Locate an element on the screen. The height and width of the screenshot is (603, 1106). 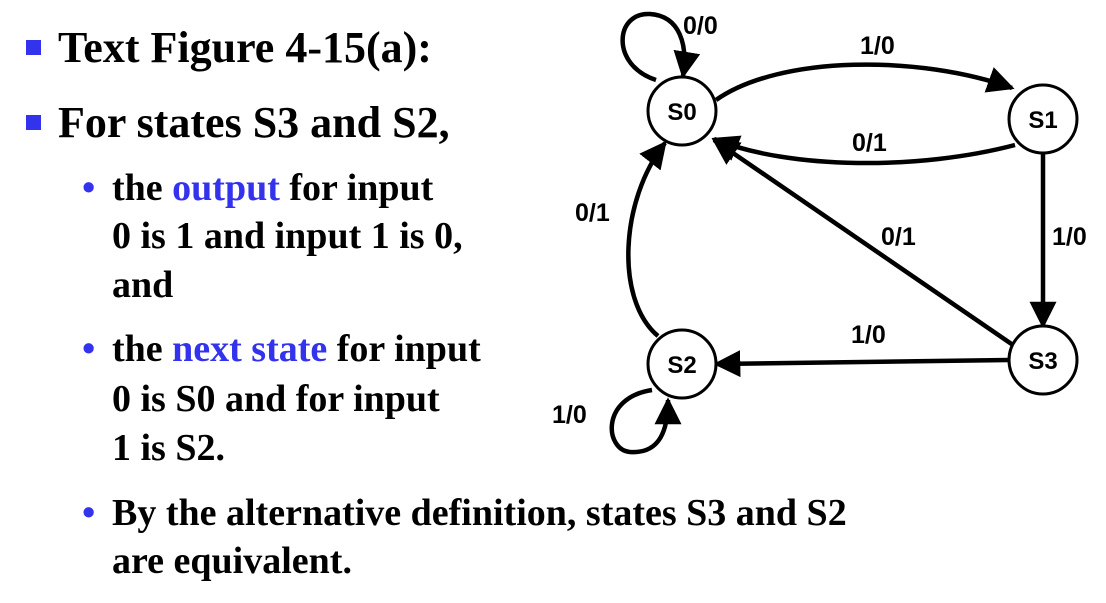
label-s3-s2: 1/0 is located at coordinates (868, 335).